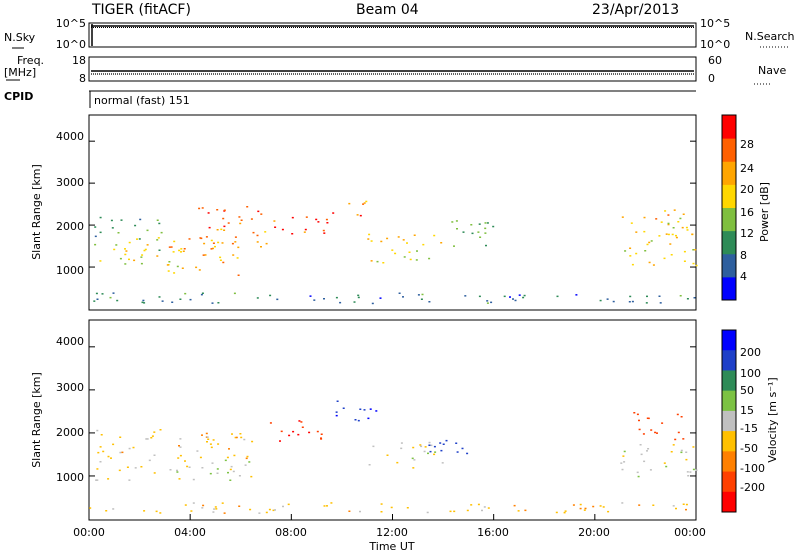 The height and width of the screenshot is (558, 800). I want to click on power-cb-tick-12: 12, so click(747, 233).